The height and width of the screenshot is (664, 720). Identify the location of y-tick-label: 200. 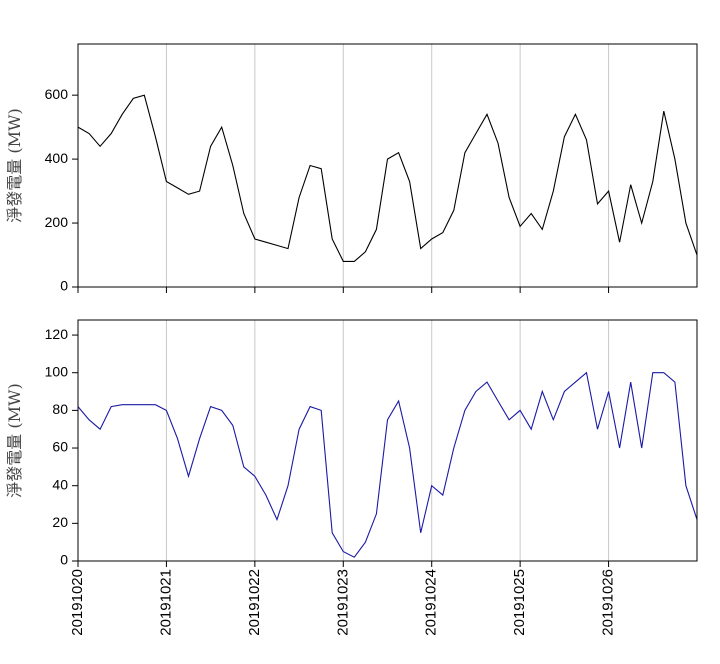
(57, 222).